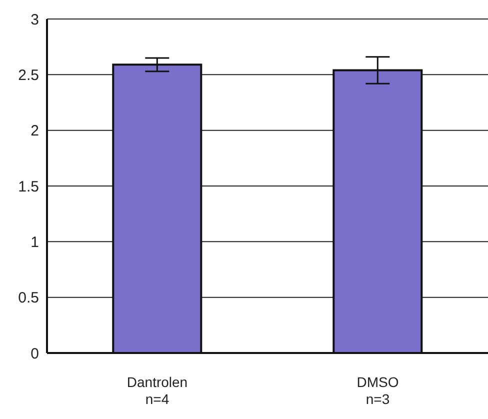 The width and height of the screenshot is (488, 419). What do you see at coordinates (377, 390) in the screenshot?
I see `x-tick-label: DMSO n=3` at bounding box center [377, 390].